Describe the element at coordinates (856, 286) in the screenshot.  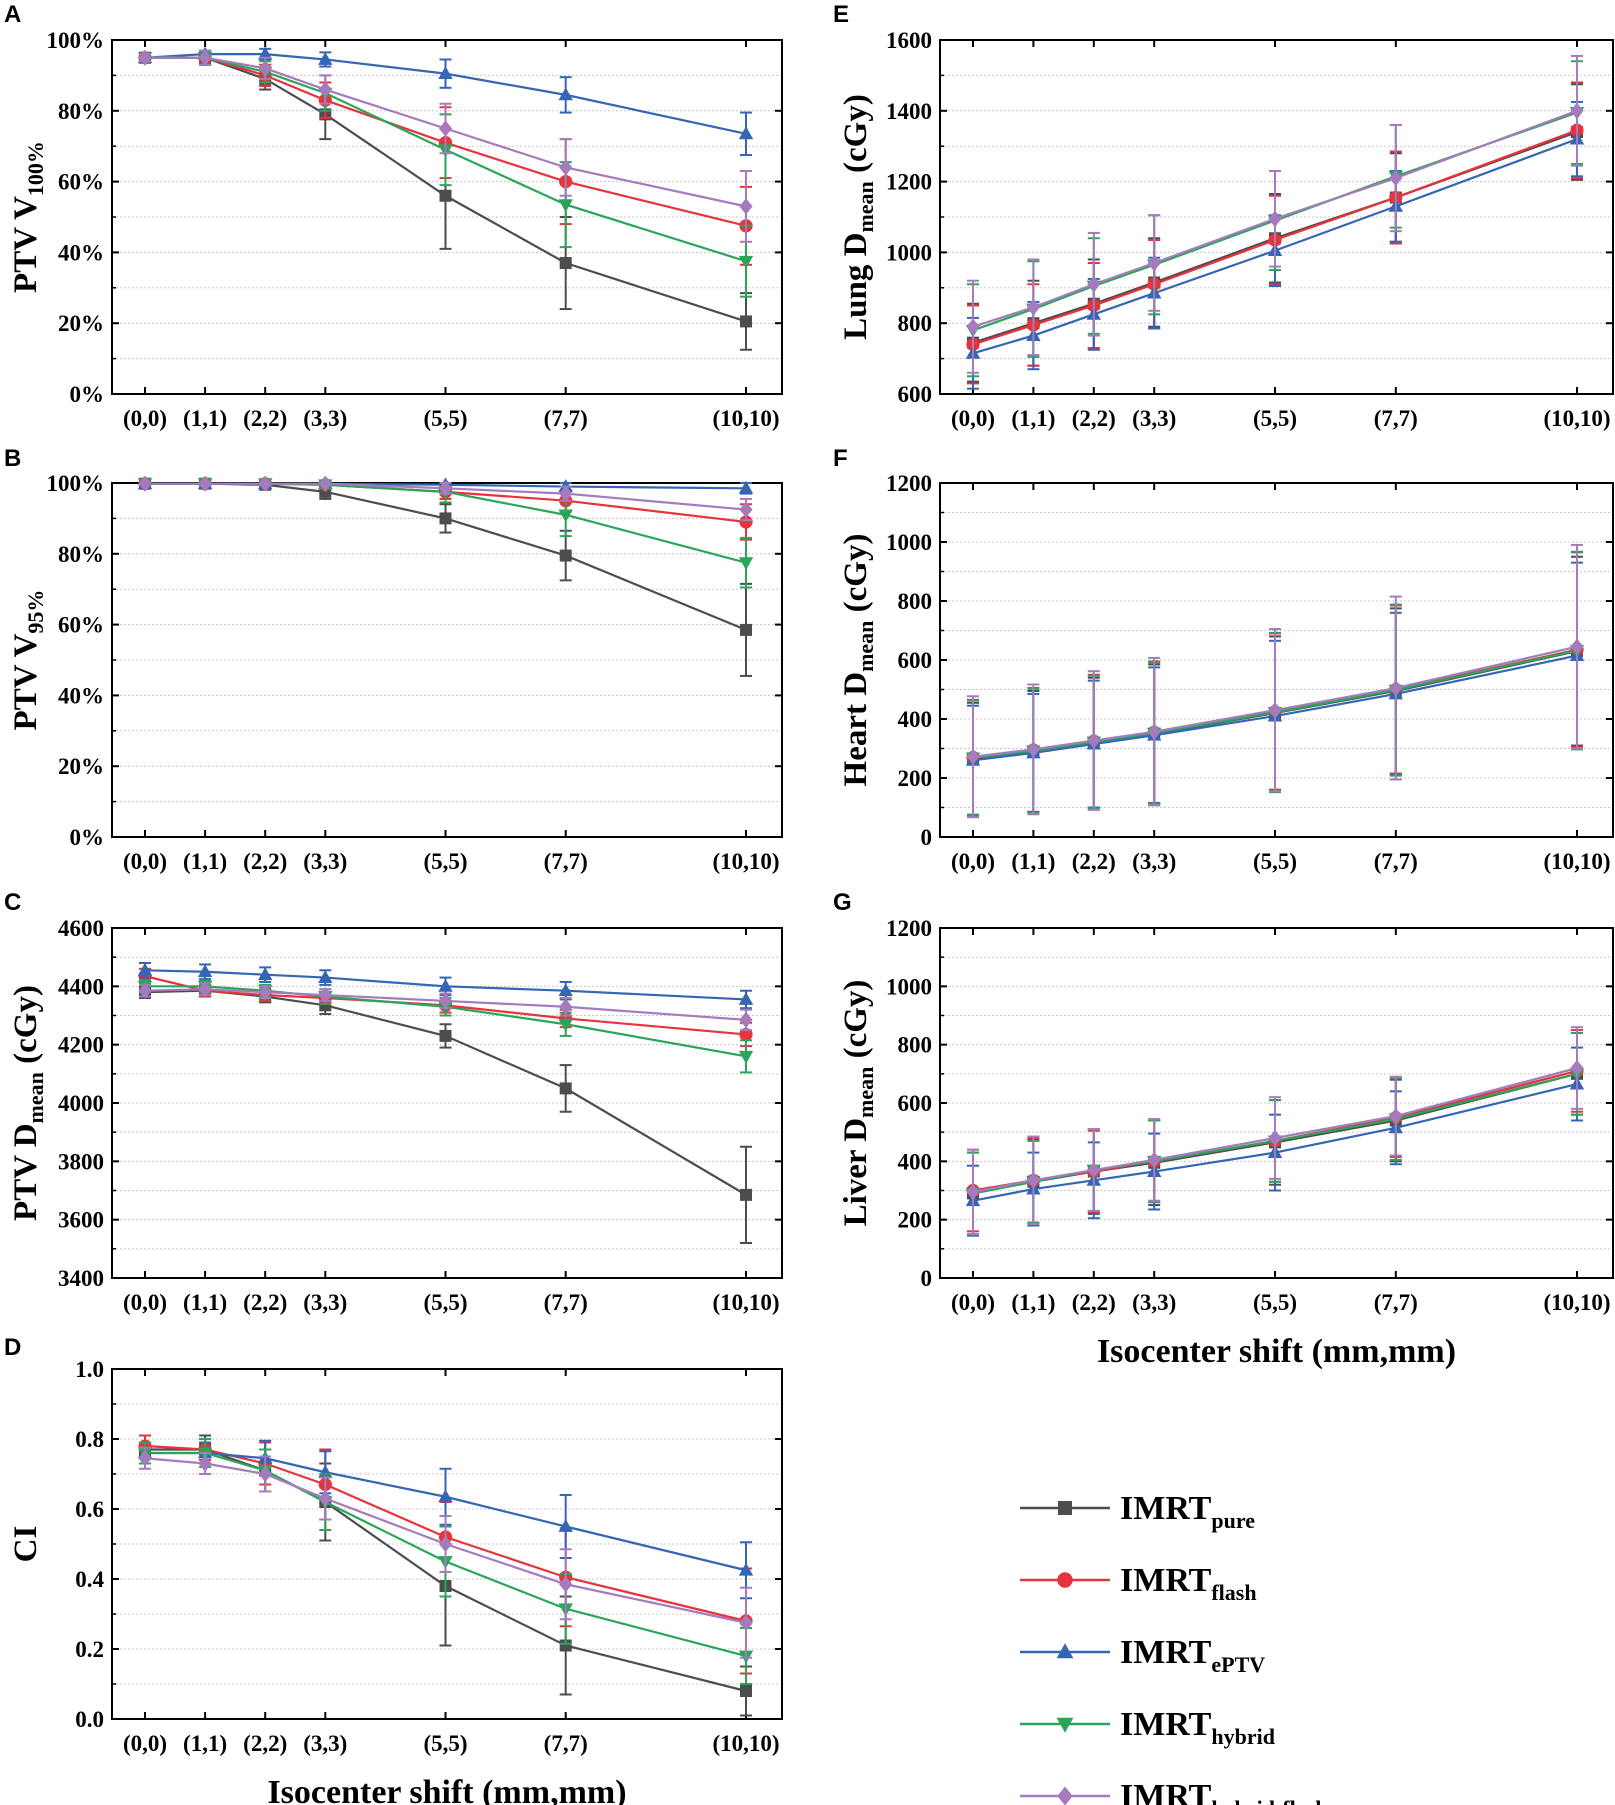
I see `y-axis-title-base: Lung D` at that location.